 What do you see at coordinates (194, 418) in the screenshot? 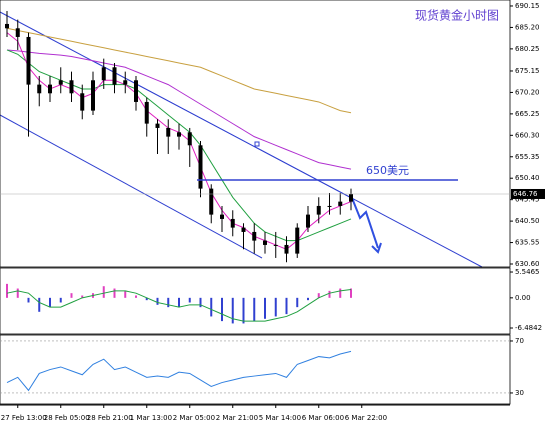
I see `x-tick-label: 2 Mar 05:00` at bounding box center [194, 418].